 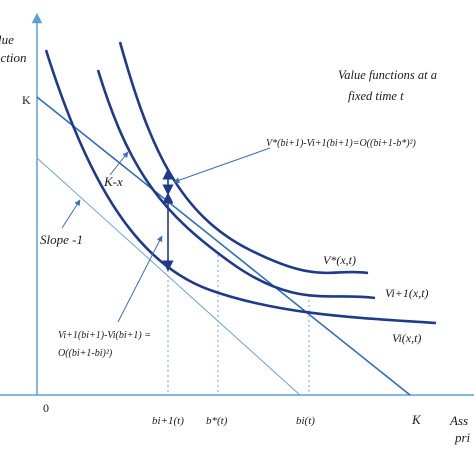 I want to click on y-axis-label-line2: nction, so click(x=13, y=57).